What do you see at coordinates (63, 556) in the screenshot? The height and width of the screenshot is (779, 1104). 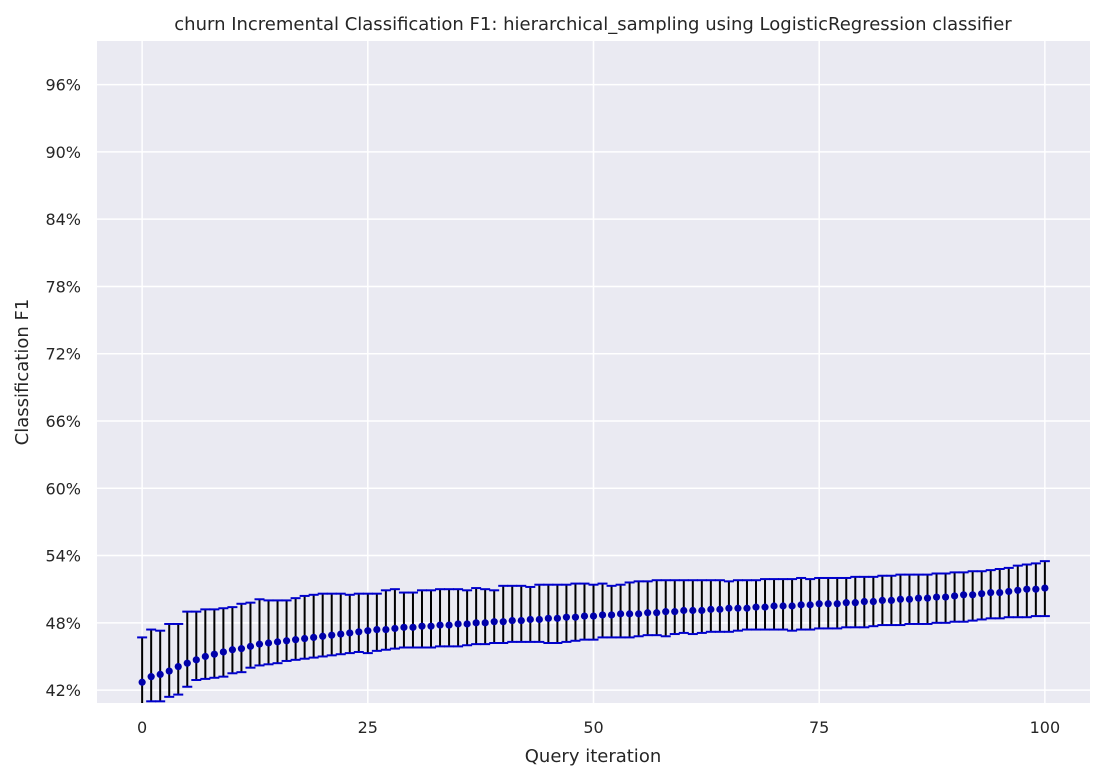 I see `y-tick-label: 54%` at bounding box center [63, 556].